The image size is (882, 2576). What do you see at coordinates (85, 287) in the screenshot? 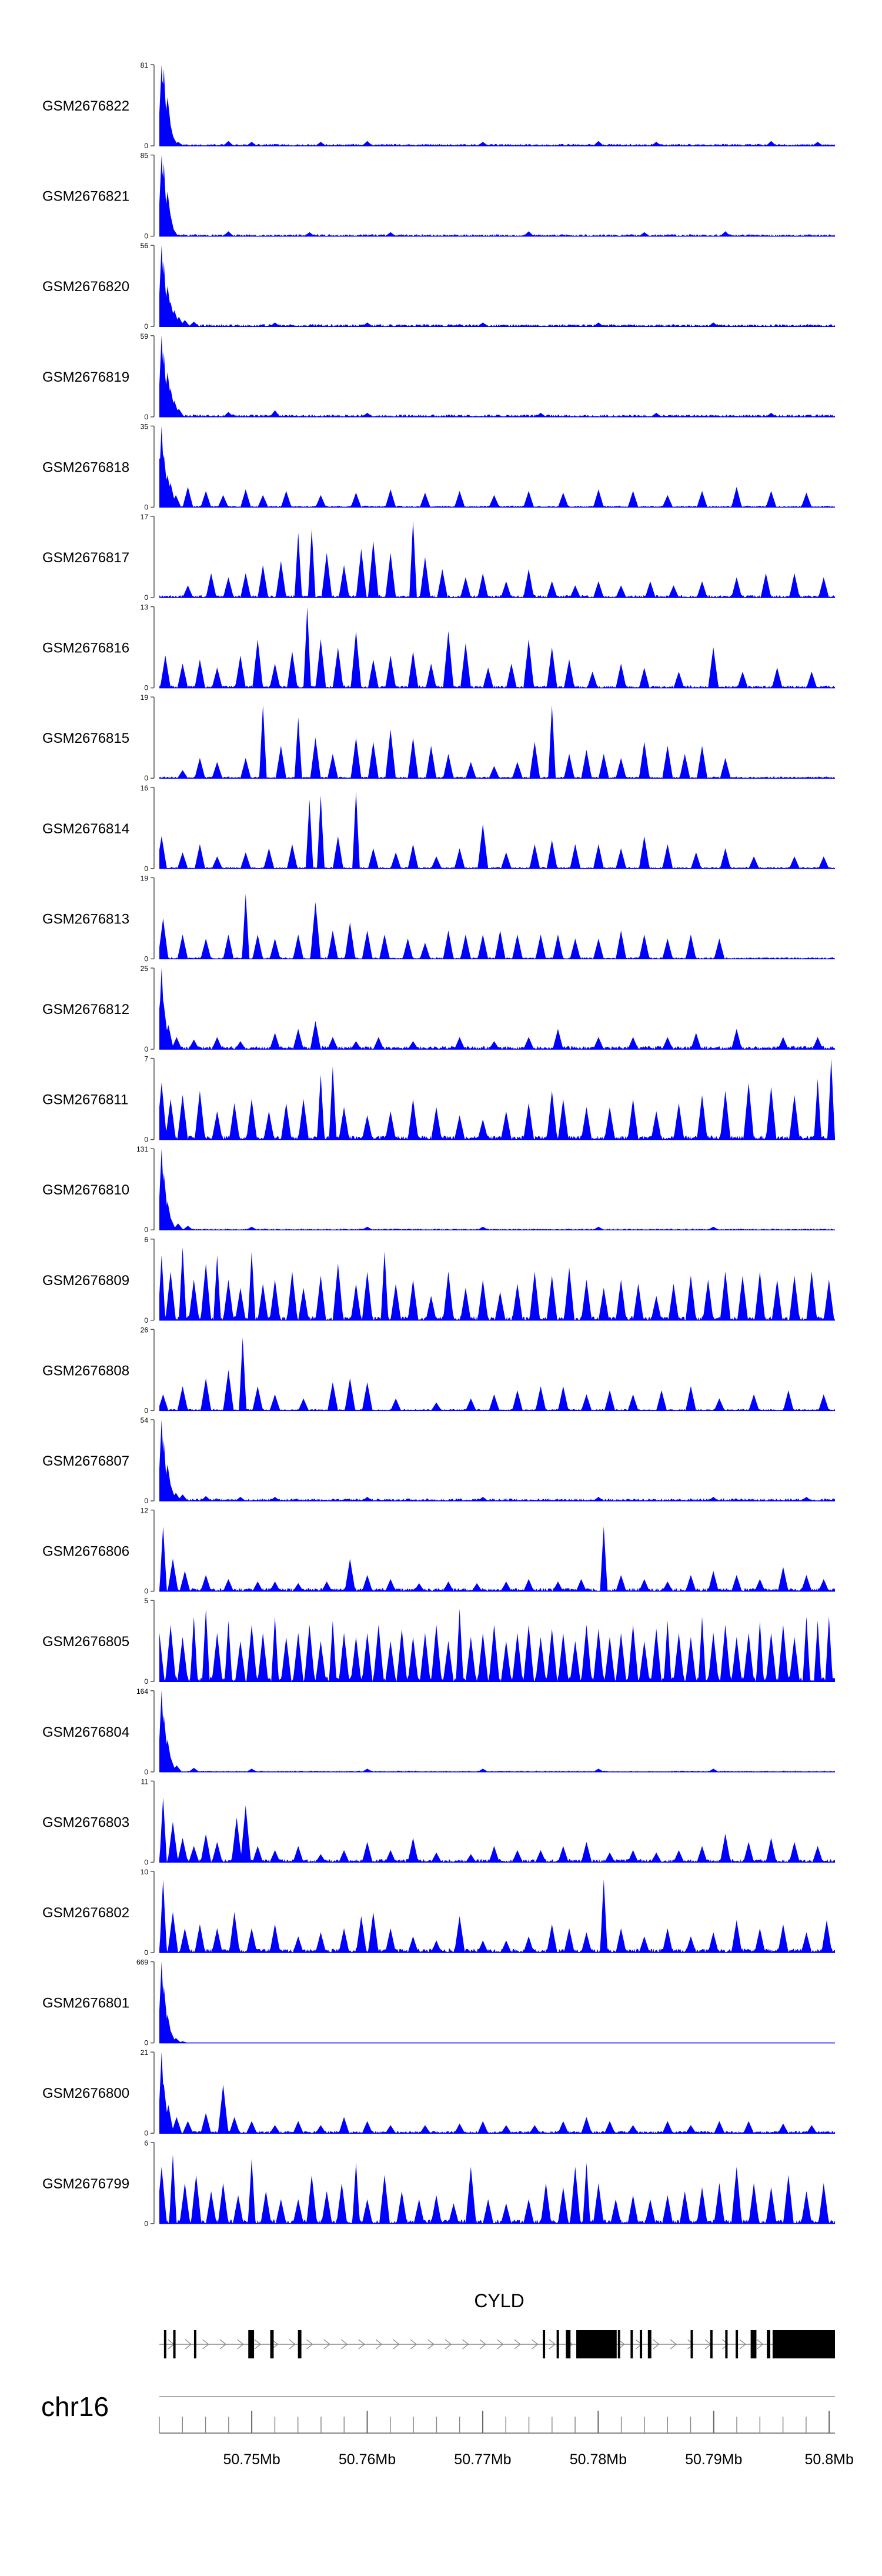
I see `track-label: GSM2676820` at bounding box center [85, 287].